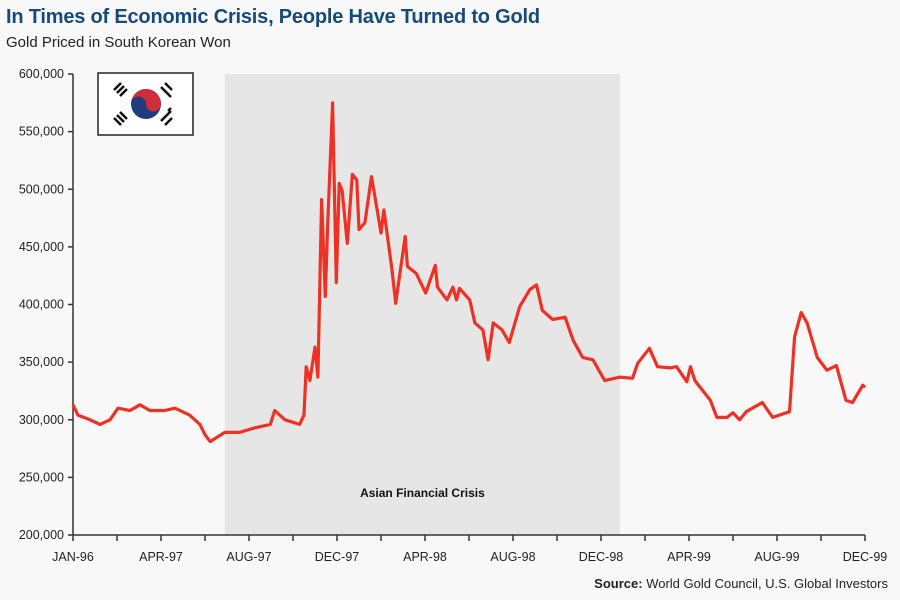 This screenshot has height=600, width=900. What do you see at coordinates (41, 477) in the screenshot?
I see `y-tick-label: 250,000` at bounding box center [41, 477].